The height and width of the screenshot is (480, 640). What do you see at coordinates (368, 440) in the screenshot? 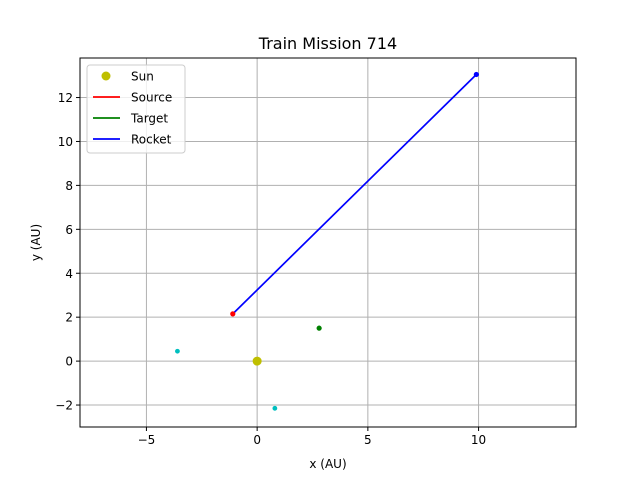
I see `x-tick-label: 5` at bounding box center [368, 440].